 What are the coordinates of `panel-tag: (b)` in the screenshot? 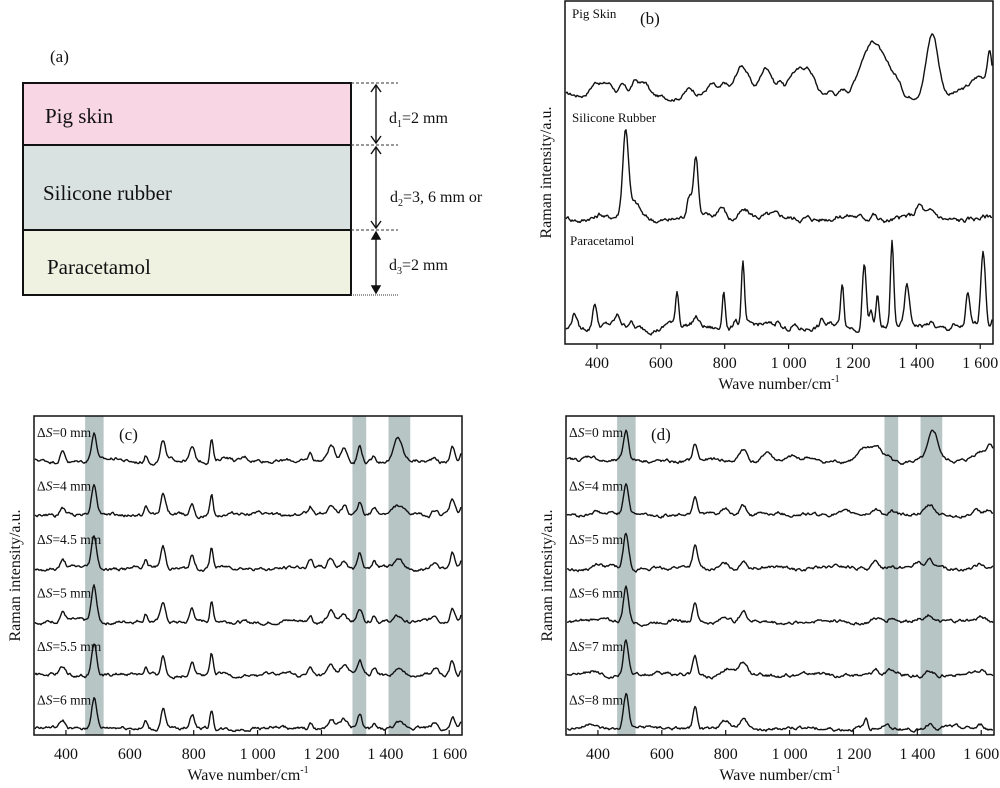 It's located at (650, 18).